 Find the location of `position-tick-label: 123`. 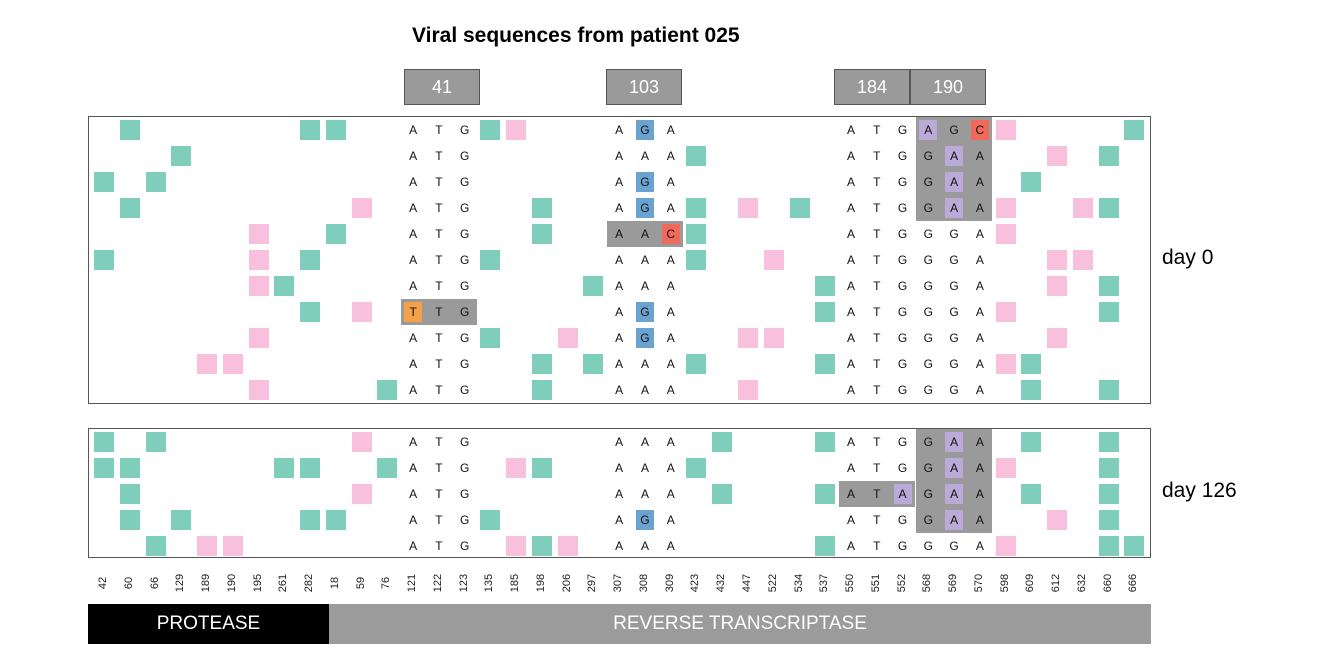

position-tick-label: 123 is located at coordinates (463, 583).